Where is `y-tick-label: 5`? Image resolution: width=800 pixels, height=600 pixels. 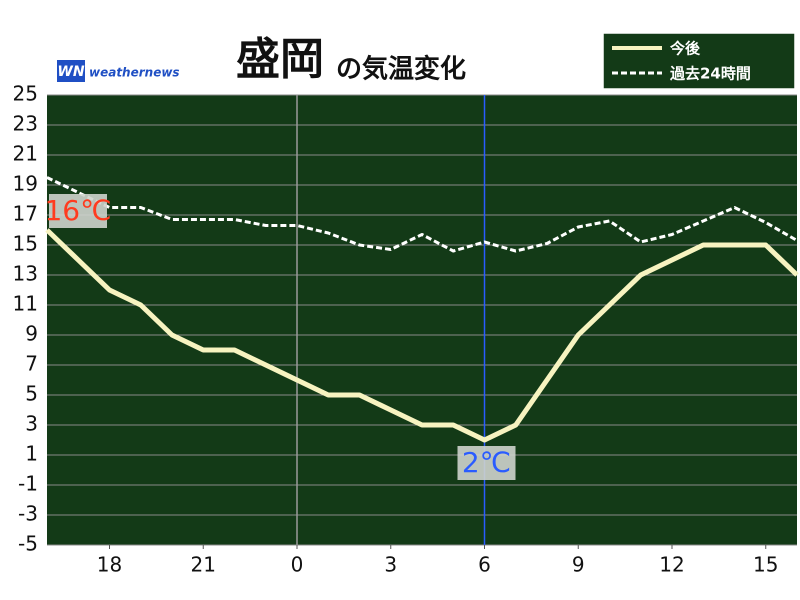
y-tick-label: 5 is located at coordinates (31, 394).